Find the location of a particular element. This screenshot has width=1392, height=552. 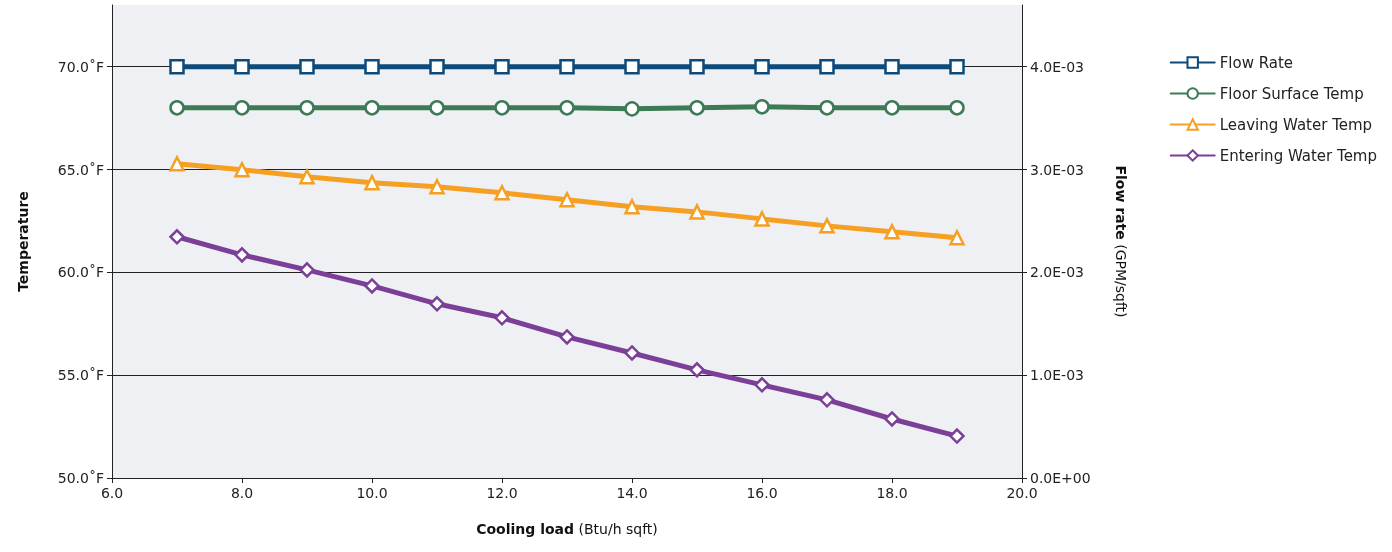

y2-tick-label: 1.0E-03 is located at coordinates (1057, 375).